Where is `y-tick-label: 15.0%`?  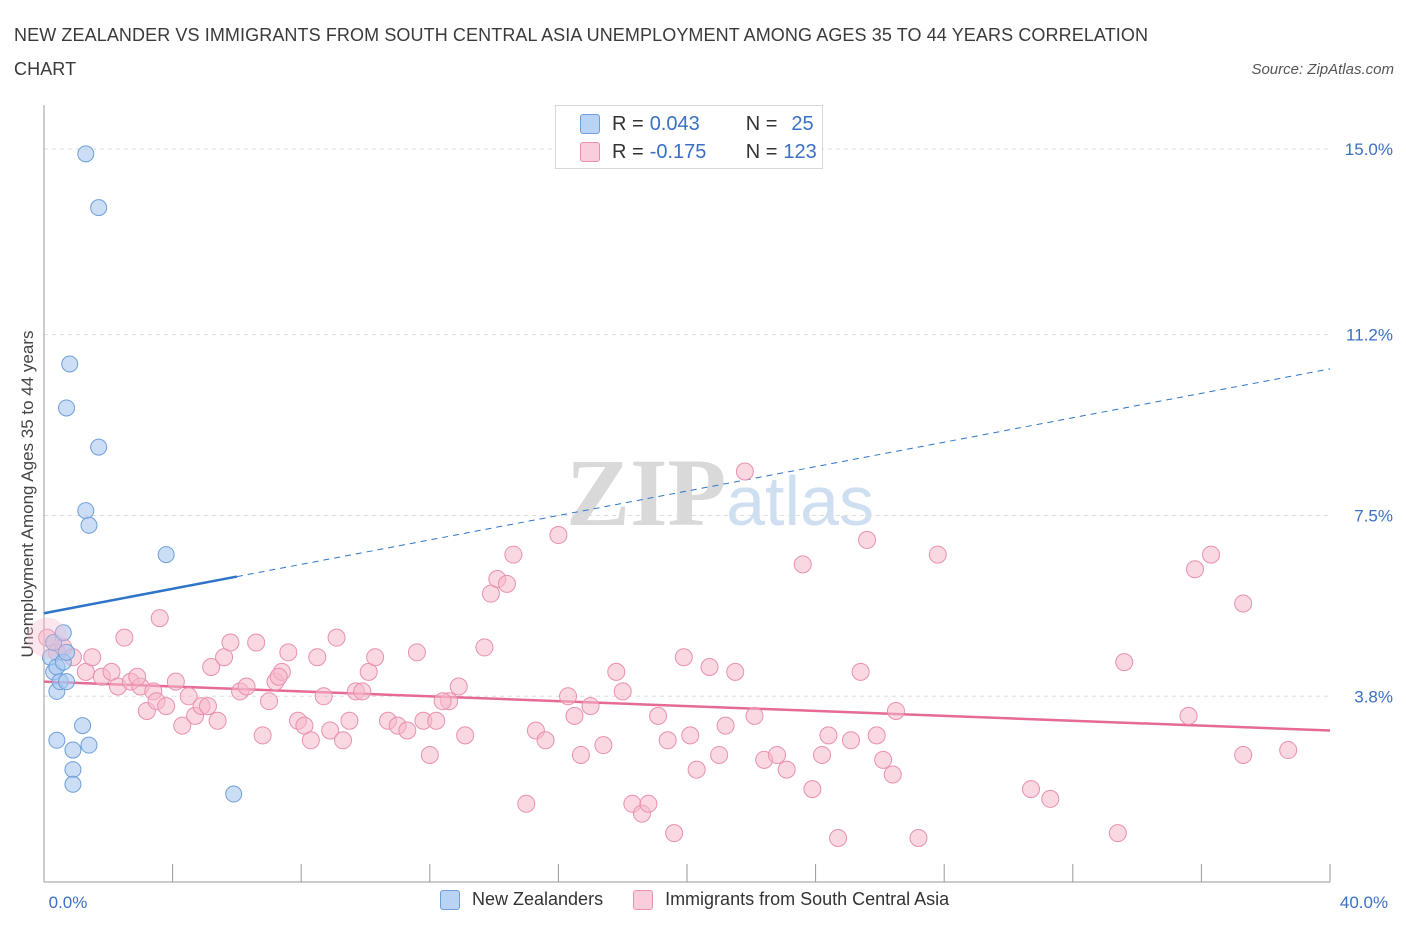
y-tick-label: 15.0% is located at coordinates (1369, 149).